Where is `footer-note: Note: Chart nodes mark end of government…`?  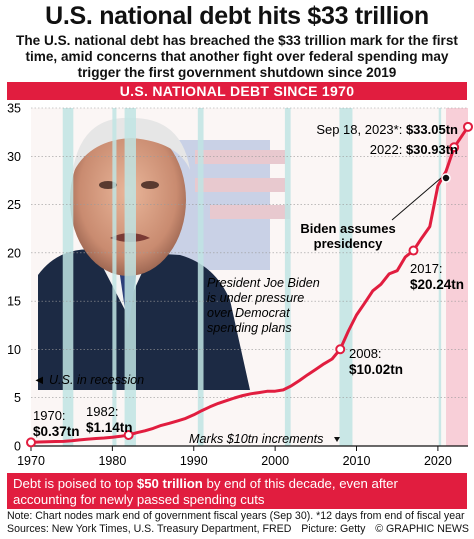 footer-note: Note: Chart nodes mark end of government… is located at coordinates (236, 516).